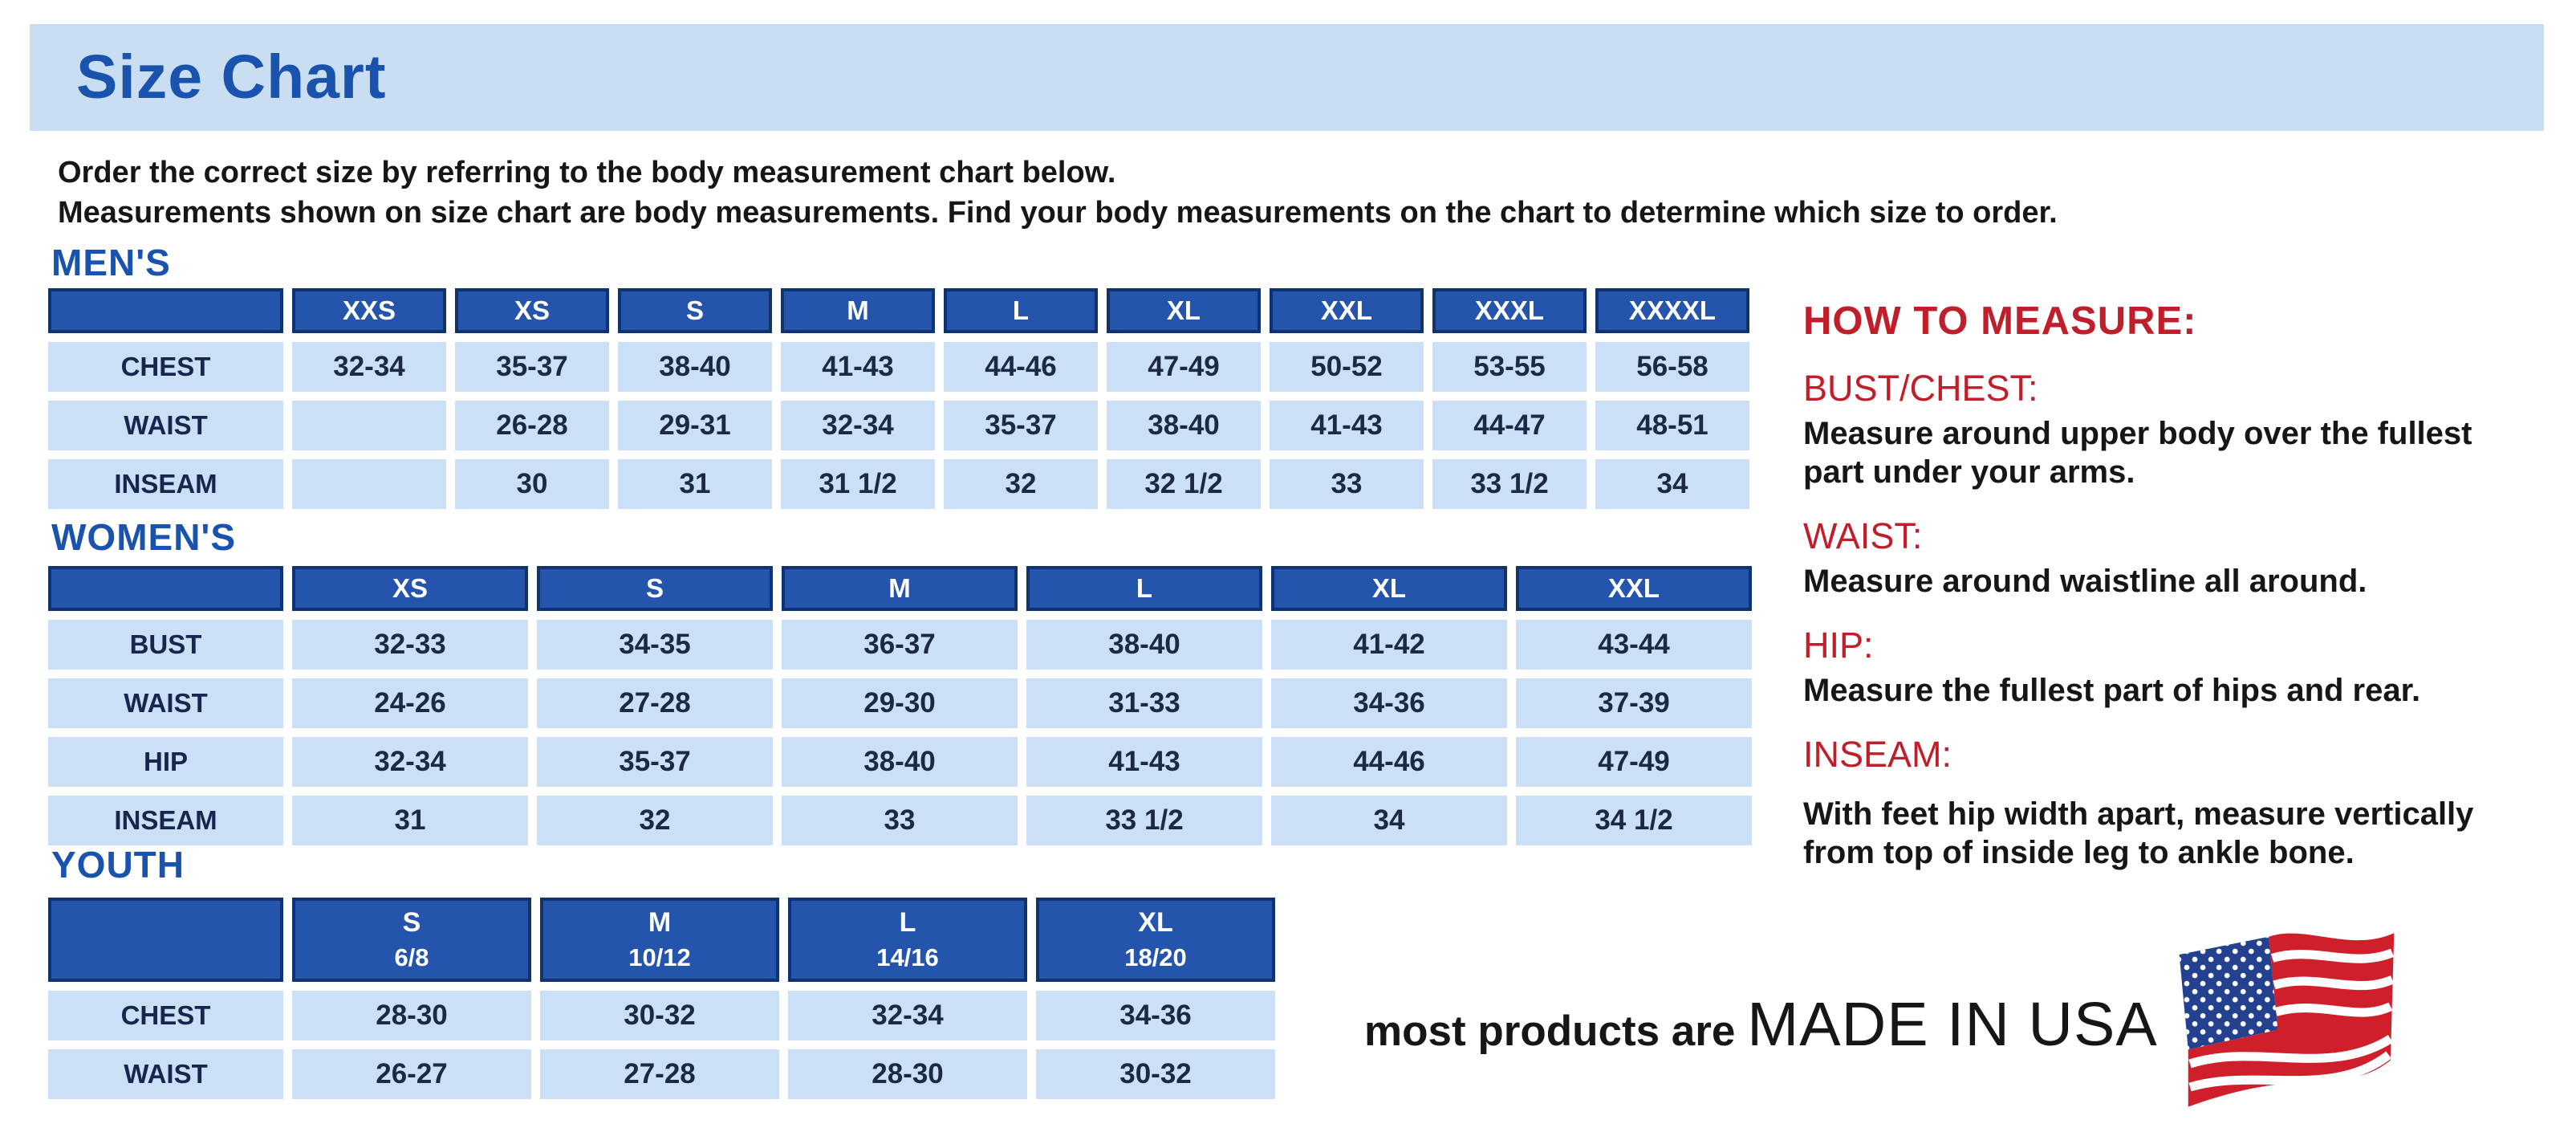 This screenshot has width=2576, height=1132. Describe the element at coordinates (411, 940) in the screenshot. I see `size-column-header: S 6/8` at that location.